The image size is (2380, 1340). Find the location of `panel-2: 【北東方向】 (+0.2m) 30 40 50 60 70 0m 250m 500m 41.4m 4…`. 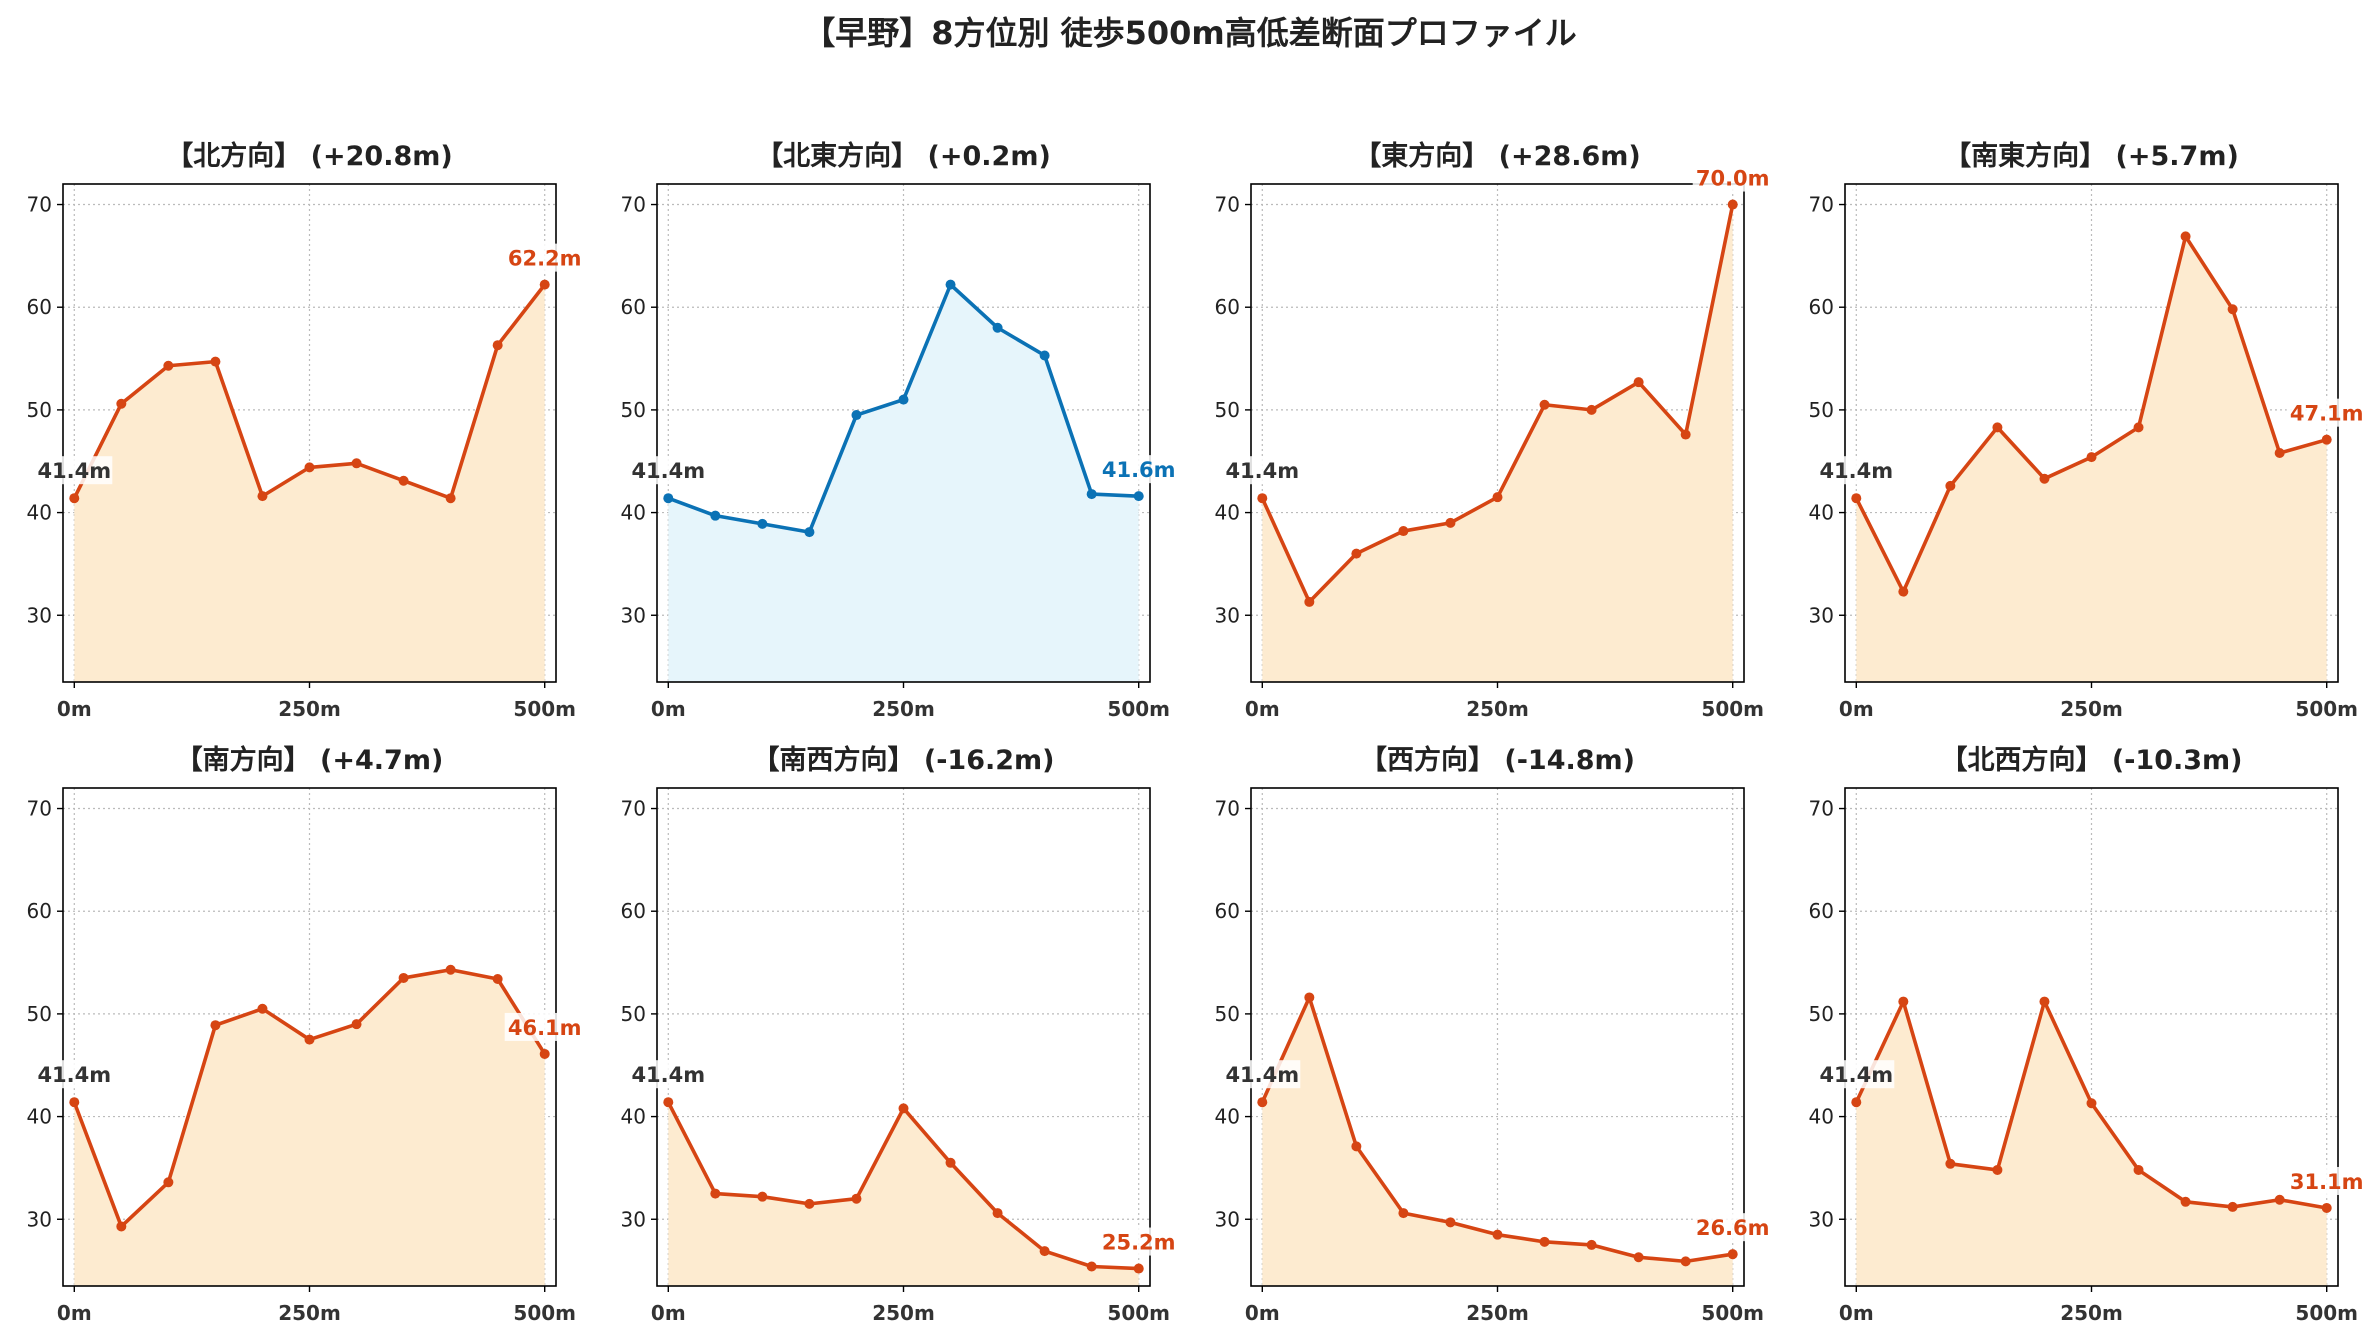

panel-2: 【北東方向】 (+0.2m) 30 40 50 60 70 0m 250m 500m 41.4m 4… is located at coordinates (900, 430).